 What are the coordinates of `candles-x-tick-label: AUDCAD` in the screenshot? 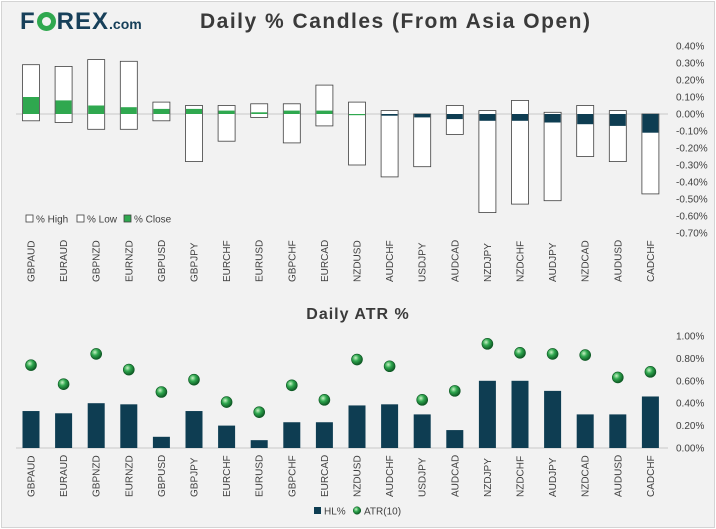 It's located at (455, 261).